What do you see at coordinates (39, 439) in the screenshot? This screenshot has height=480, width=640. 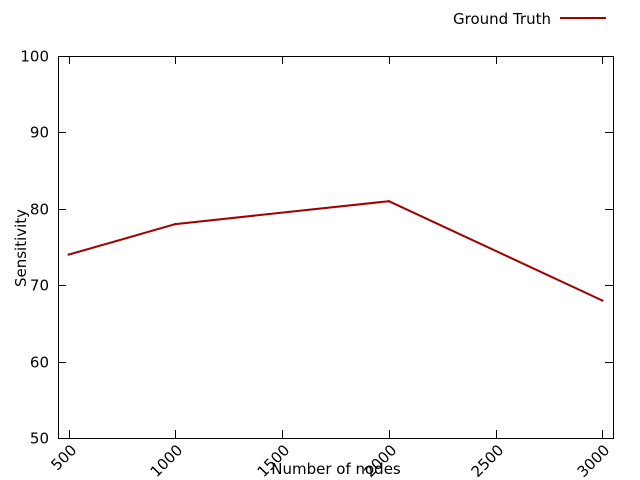 I see `y-tick-label: 50` at bounding box center [39, 439].